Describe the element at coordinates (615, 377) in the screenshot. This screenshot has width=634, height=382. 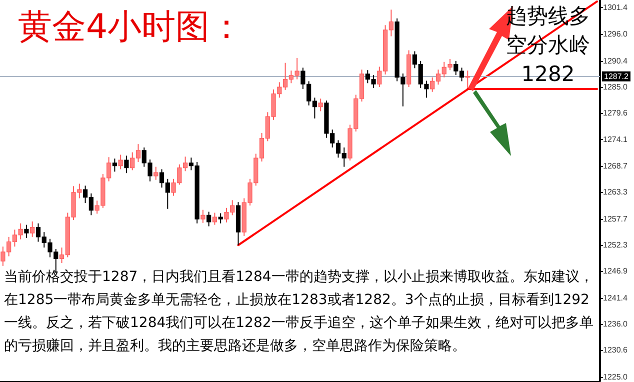
I see `y-tick-label: 1225.0` at that location.